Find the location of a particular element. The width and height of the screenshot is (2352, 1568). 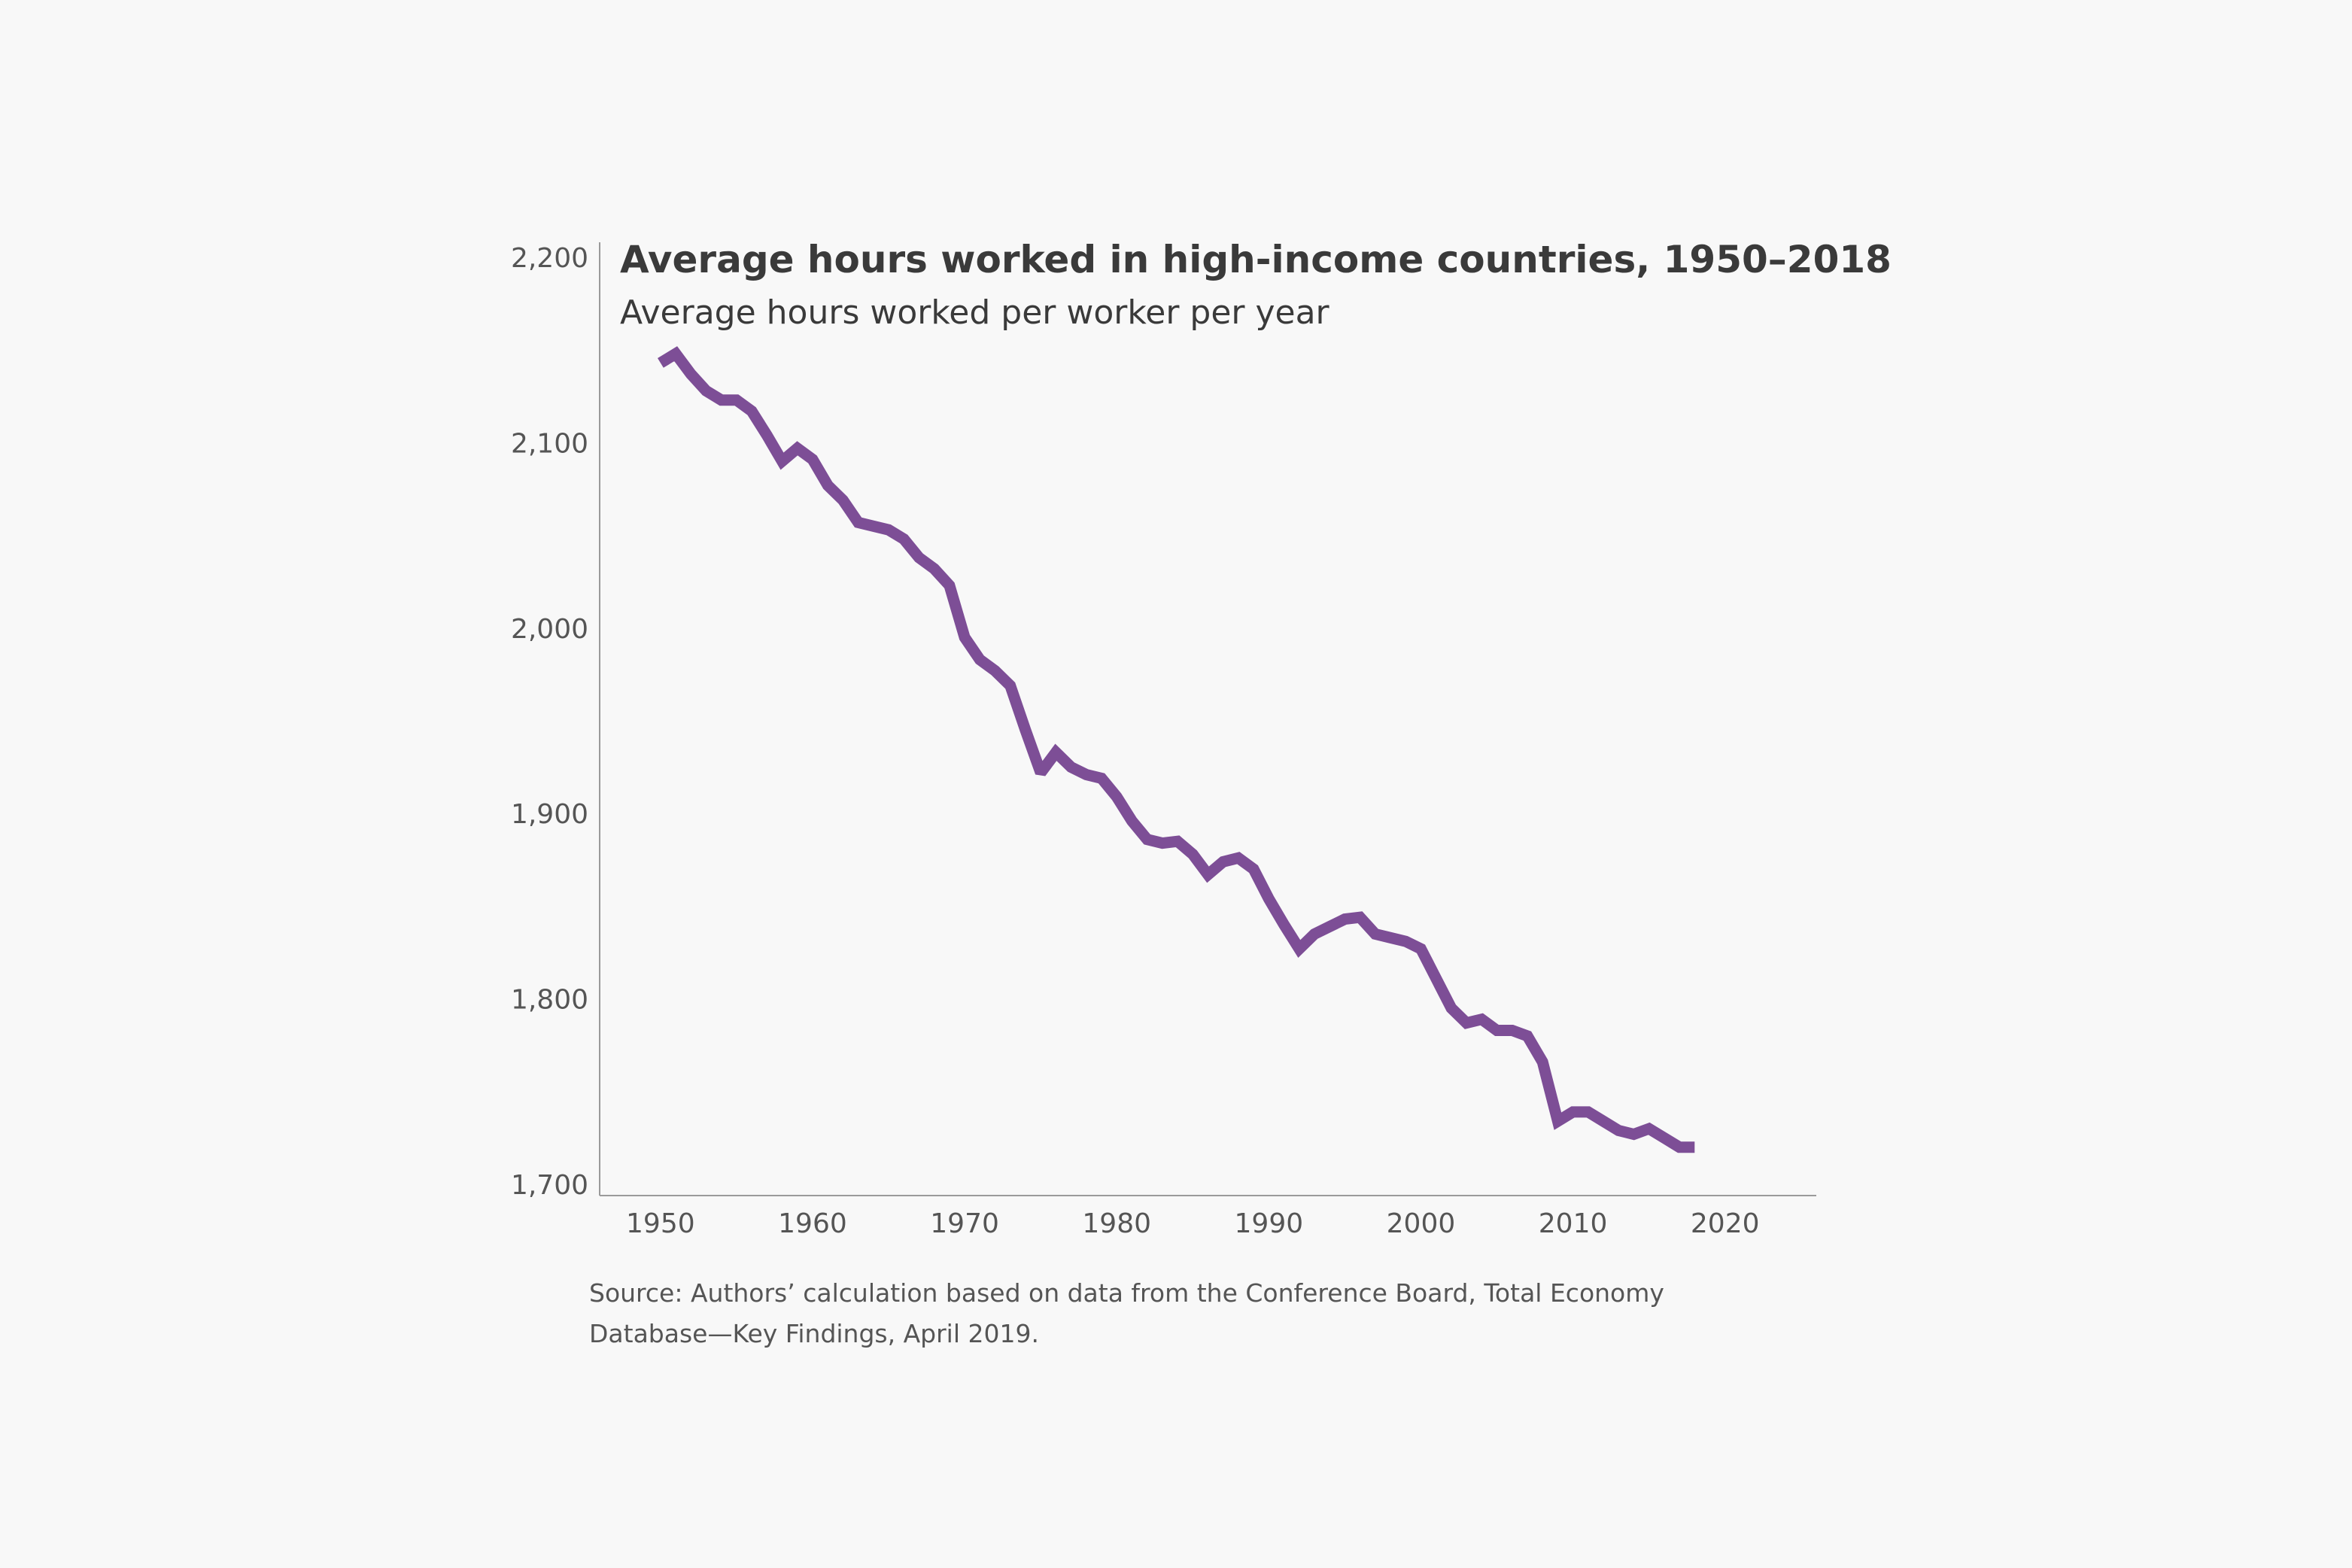

x-tick-label: 1990 is located at coordinates (1269, 1223).